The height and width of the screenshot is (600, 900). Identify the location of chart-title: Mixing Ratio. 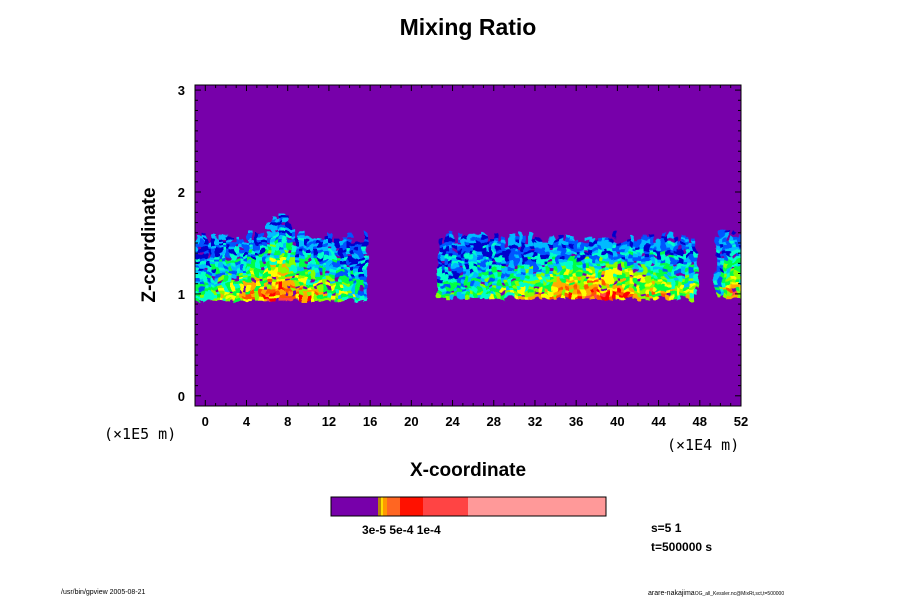
(468, 27).